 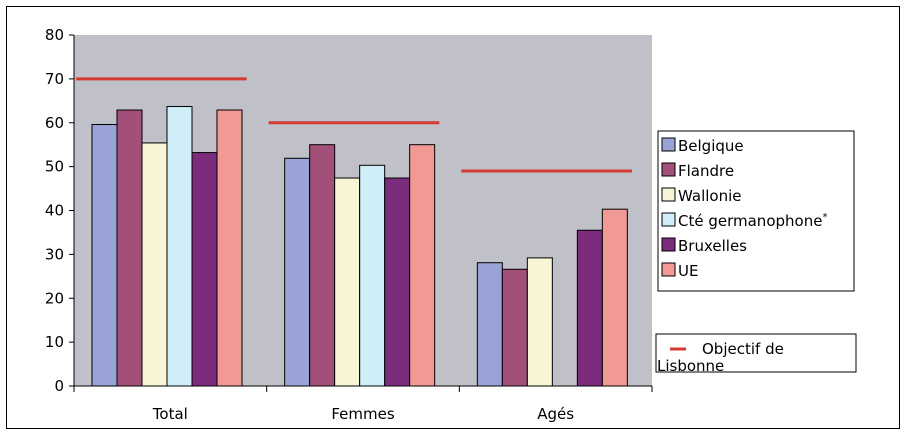 I want to click on x-tick-label-ages: Agés, so click(x=555, y=414).